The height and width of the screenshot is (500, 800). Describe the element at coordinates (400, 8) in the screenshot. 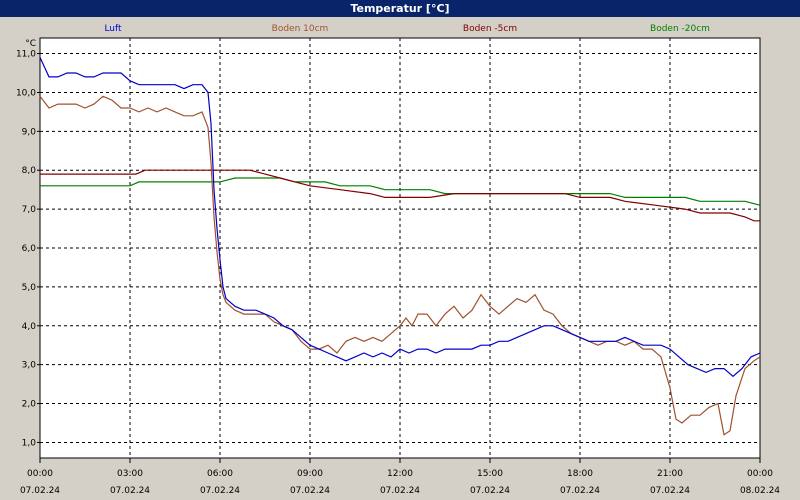

I see `chart-title: Temperatur [°C]` at that location.